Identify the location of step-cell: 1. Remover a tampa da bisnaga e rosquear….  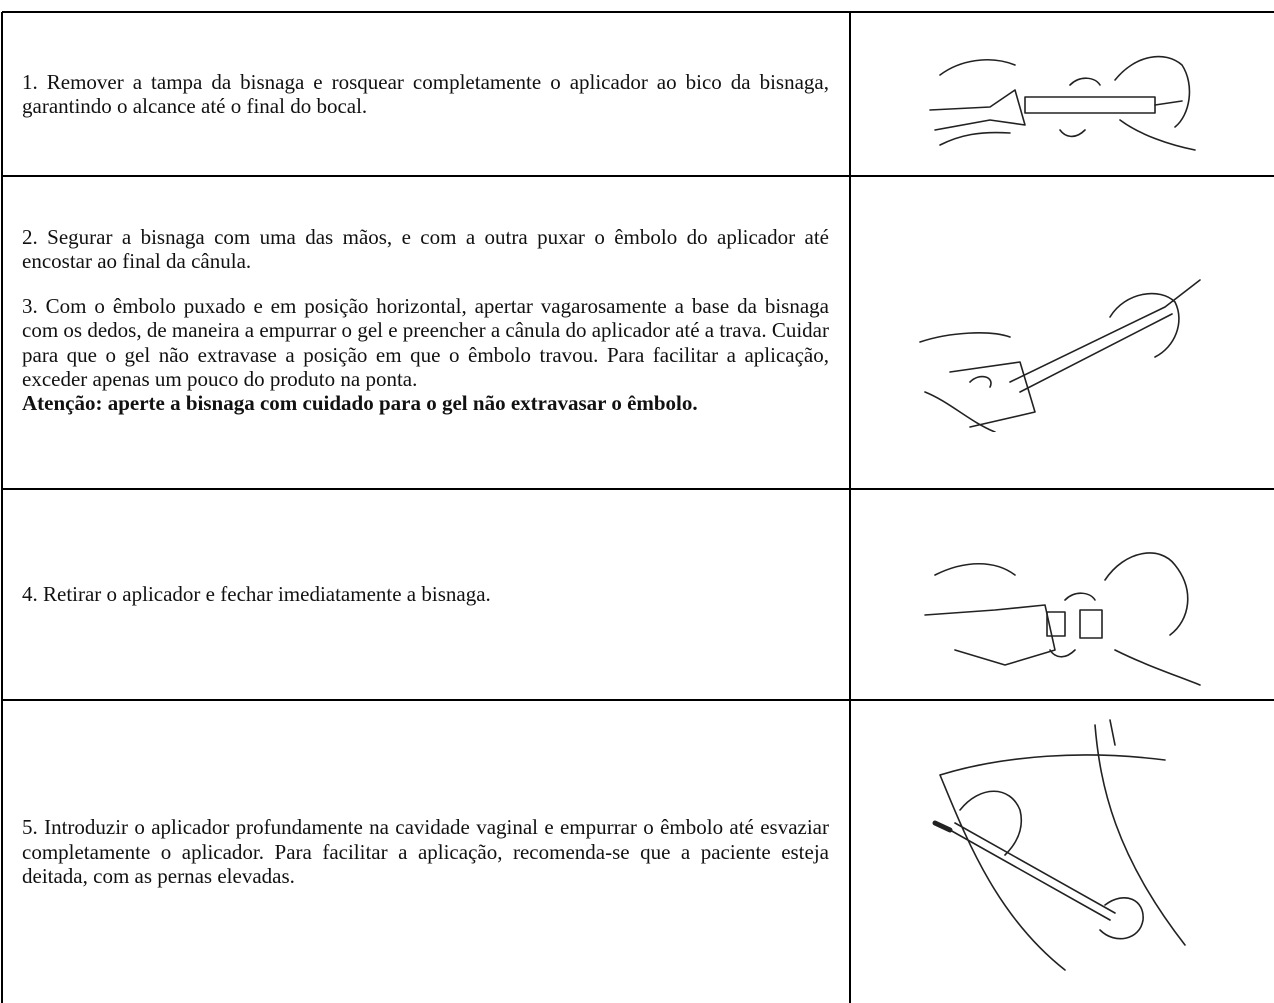
(425, 94).